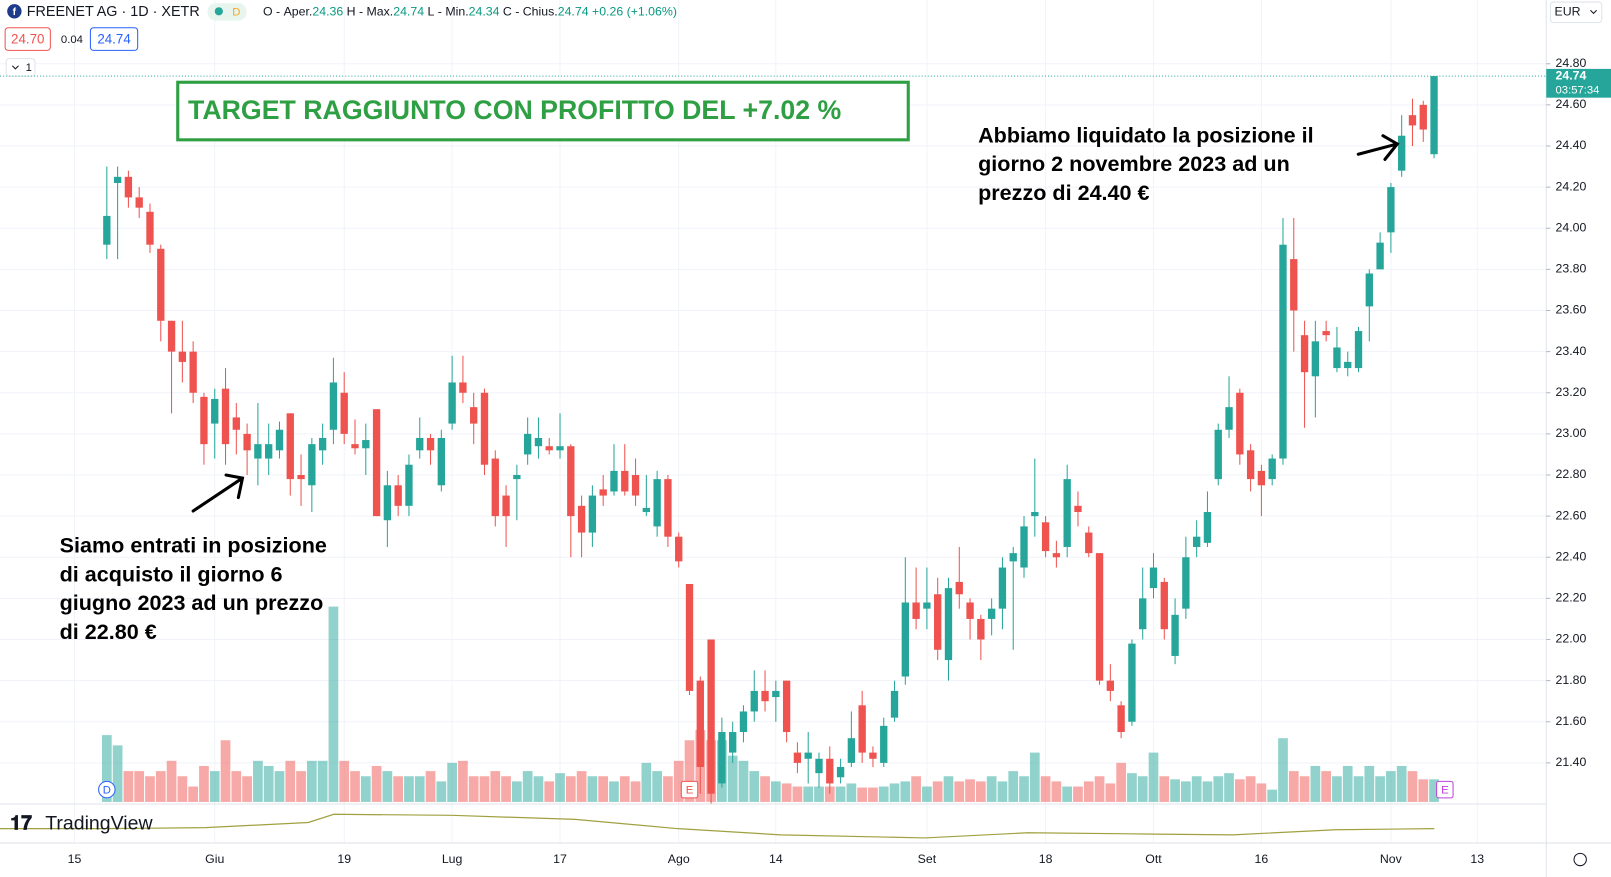  What do you see at coordinates (20, 67) in the screenshot?
I see `indicator-toggle` at bounding box center [20, 67].